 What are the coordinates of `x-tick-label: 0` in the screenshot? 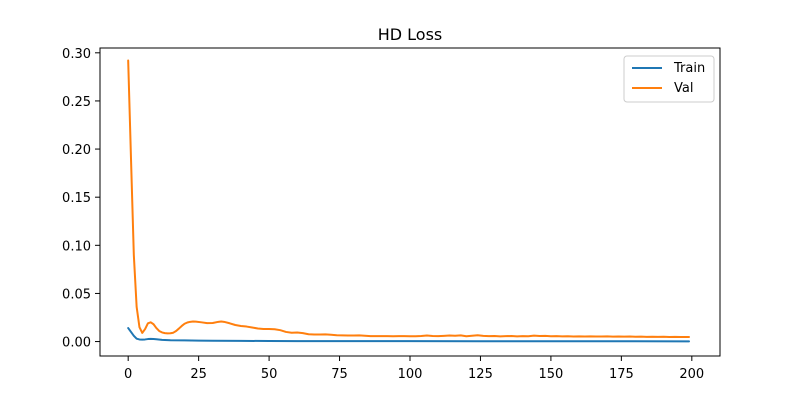 It's located at (128, 374).